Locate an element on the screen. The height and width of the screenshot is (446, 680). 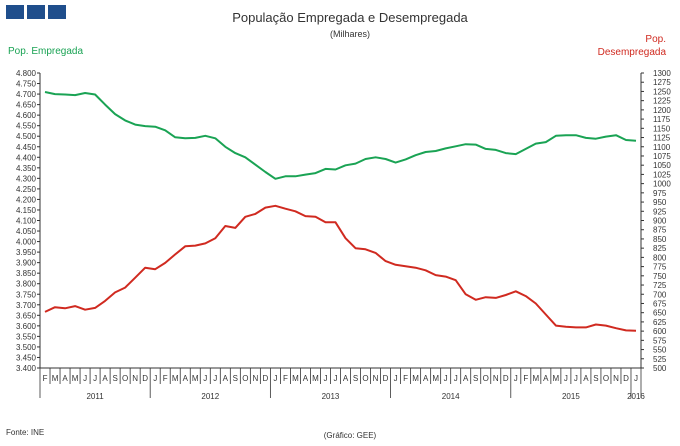
x-axis-year-label: 2016 is located at coordinates (636, 396).